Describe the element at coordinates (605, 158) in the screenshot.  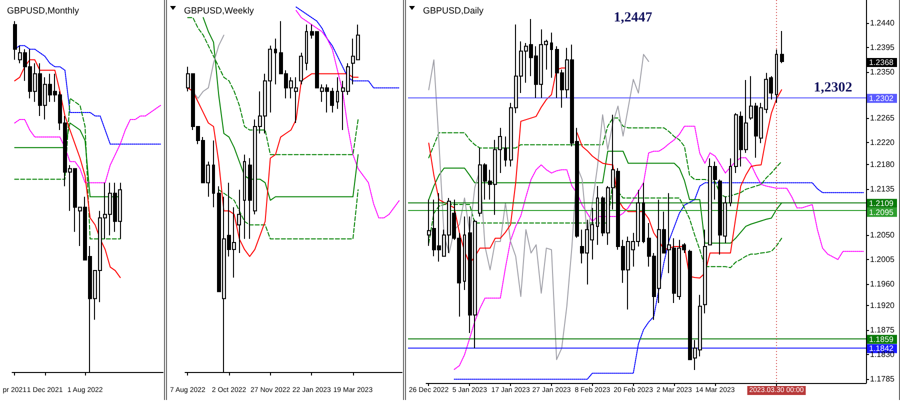
I see `line-series` at that location.